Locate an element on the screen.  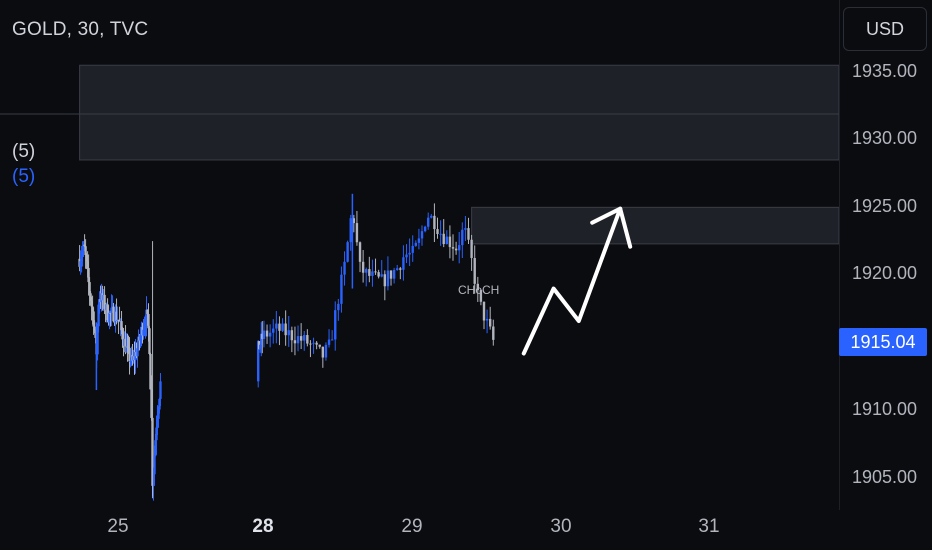
price-tick: 1920.00 is located at coordinates (885, 273).